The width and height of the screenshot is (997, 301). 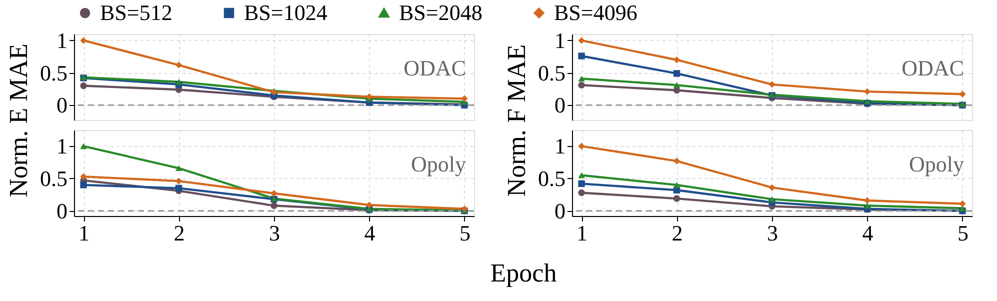 I want to click on legend-label: BS=512, so click(x=136, y=12).